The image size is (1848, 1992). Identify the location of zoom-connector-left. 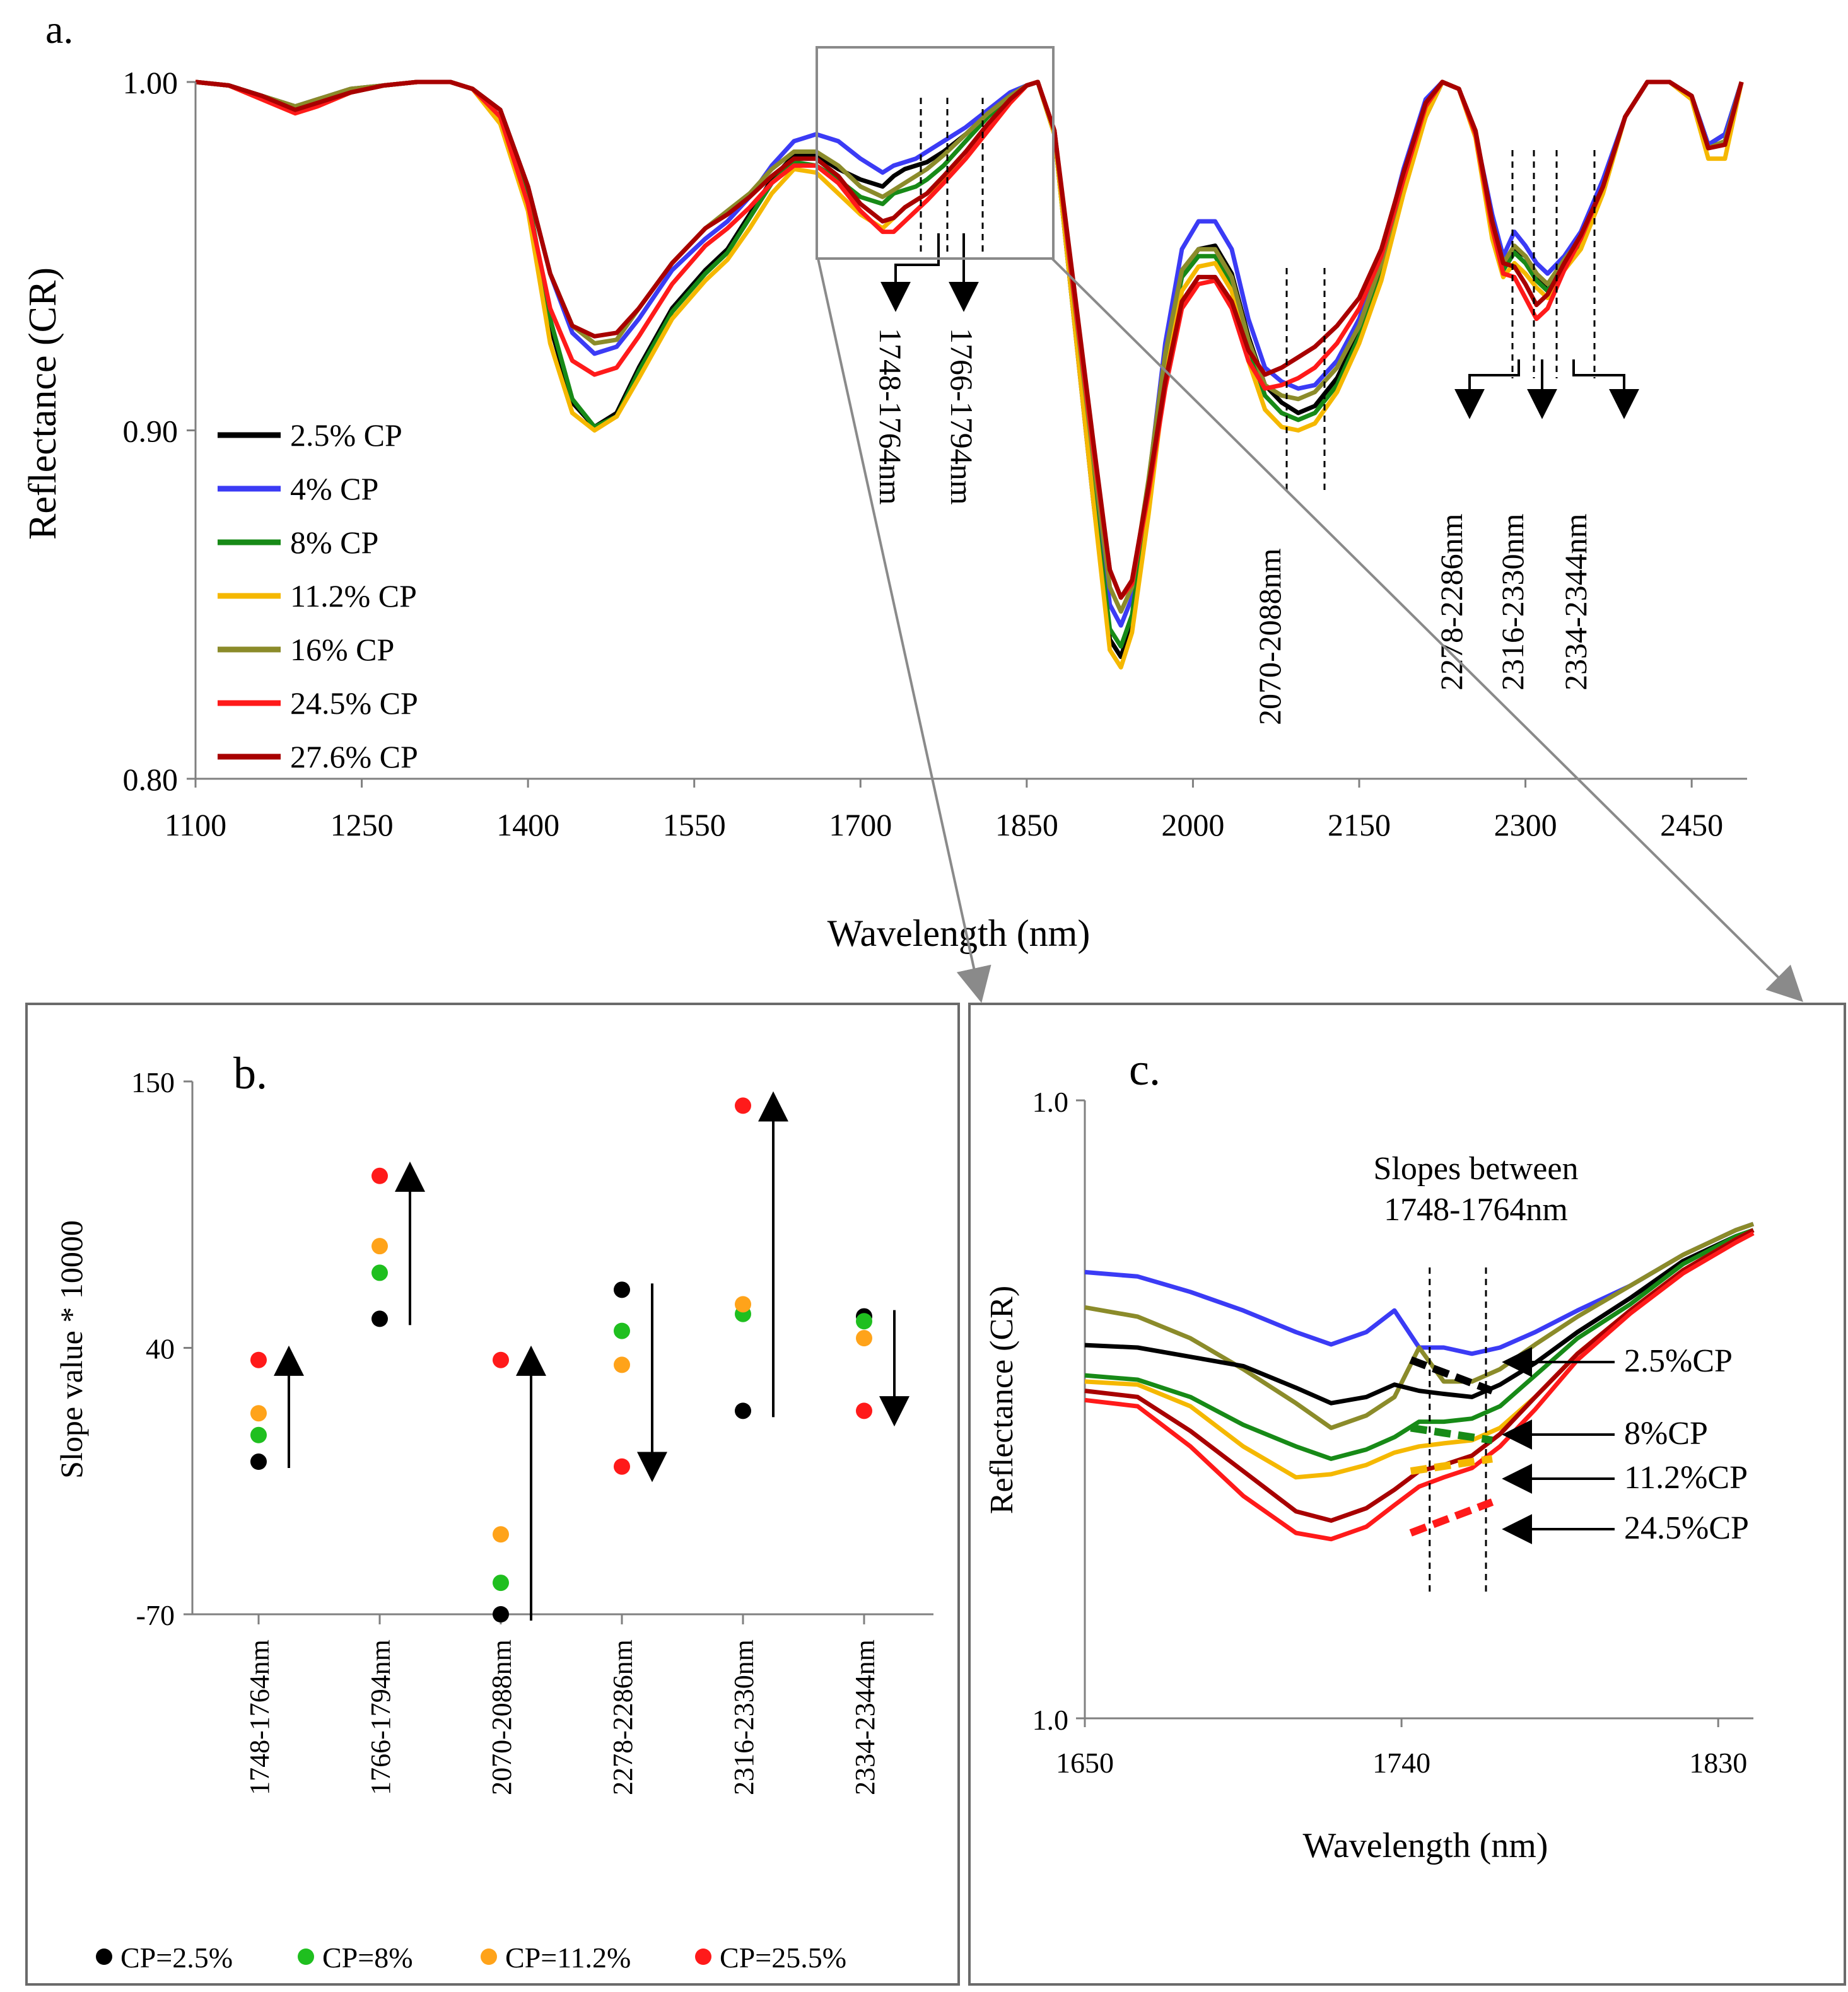
(904, 630).